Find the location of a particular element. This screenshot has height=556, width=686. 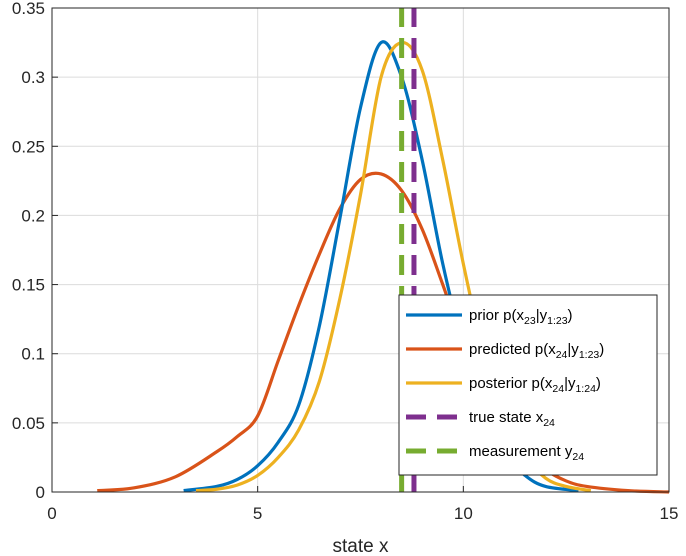

legend-label: prior p(x23|y1:23) is located at coordinates (521, 317).